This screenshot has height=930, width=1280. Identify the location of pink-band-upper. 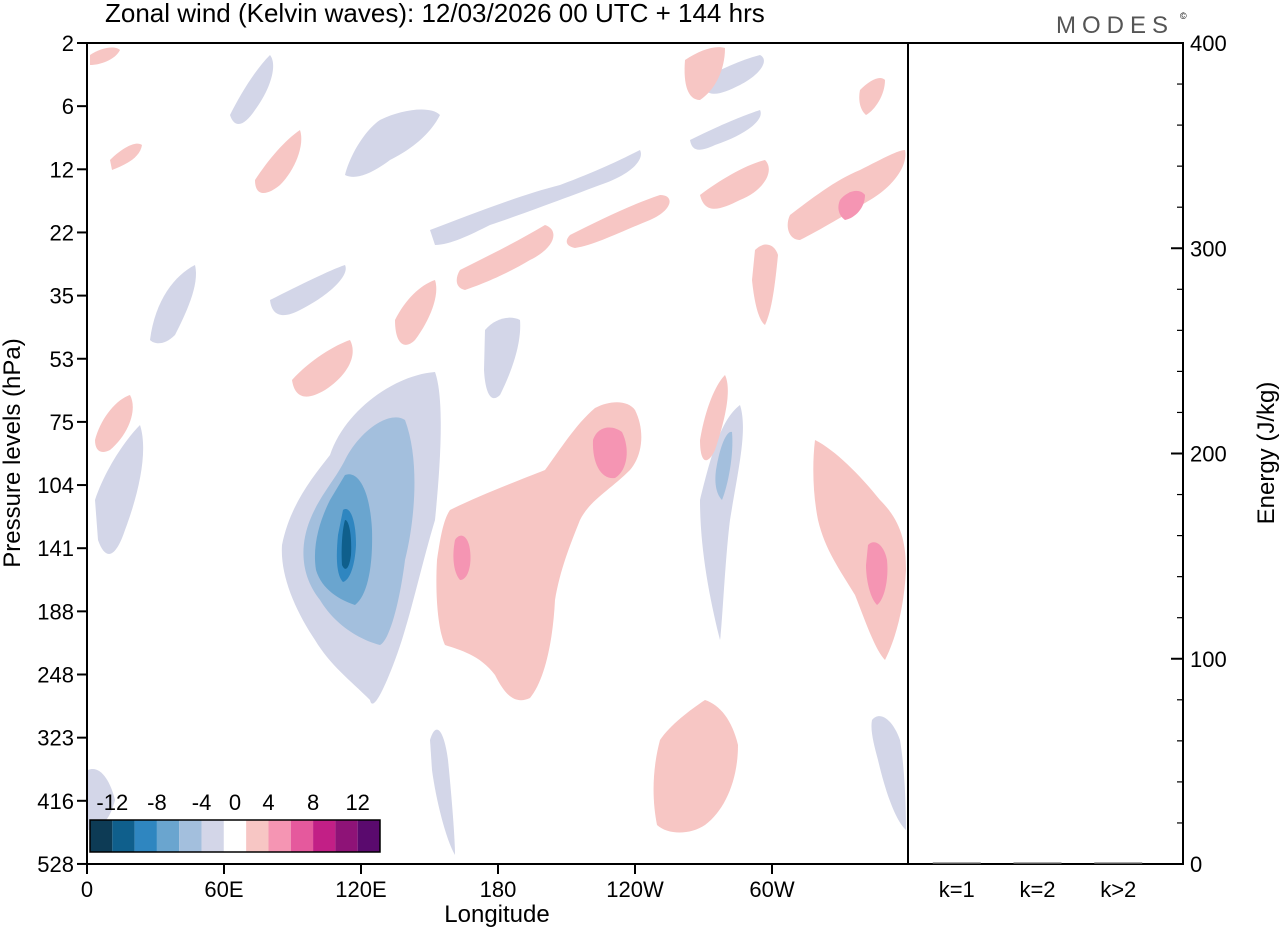
(505, 257).